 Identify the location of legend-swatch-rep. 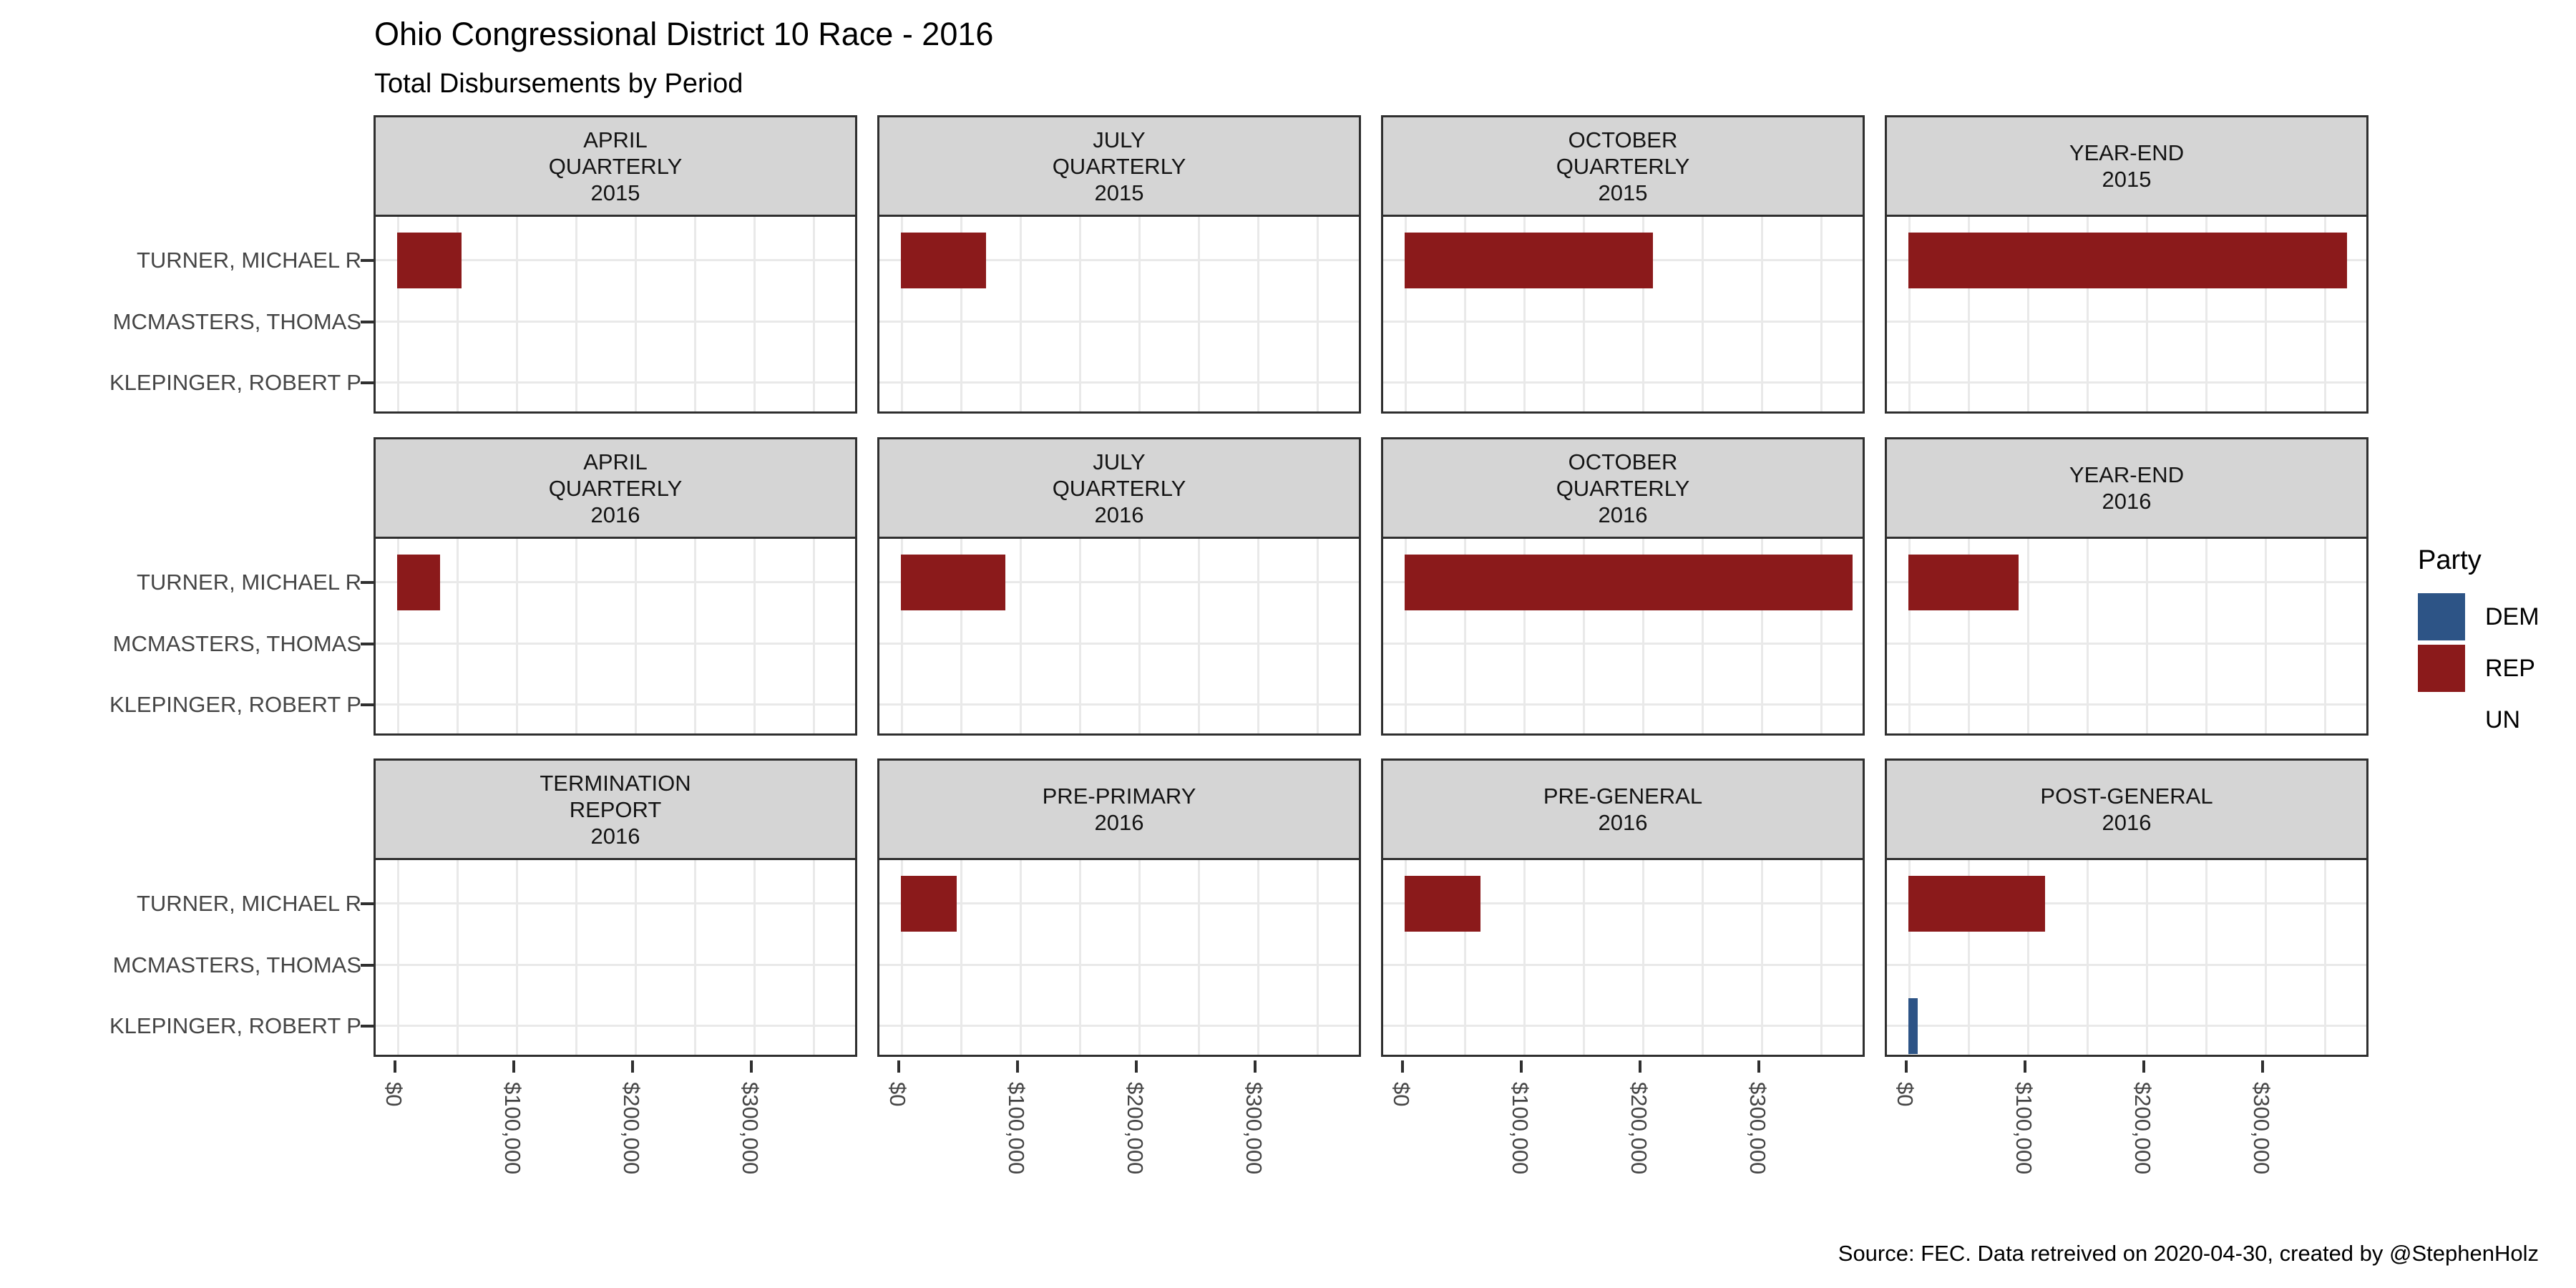
(2441, 668).